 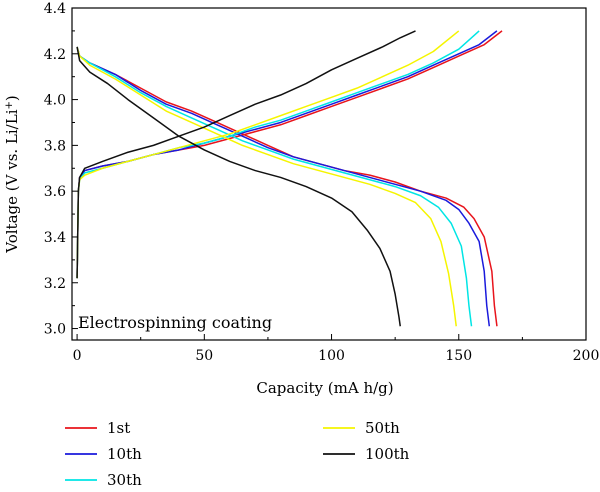 I want to click on legend: 1st 10th 30th 50th 100th, so click(x=237, y=454).